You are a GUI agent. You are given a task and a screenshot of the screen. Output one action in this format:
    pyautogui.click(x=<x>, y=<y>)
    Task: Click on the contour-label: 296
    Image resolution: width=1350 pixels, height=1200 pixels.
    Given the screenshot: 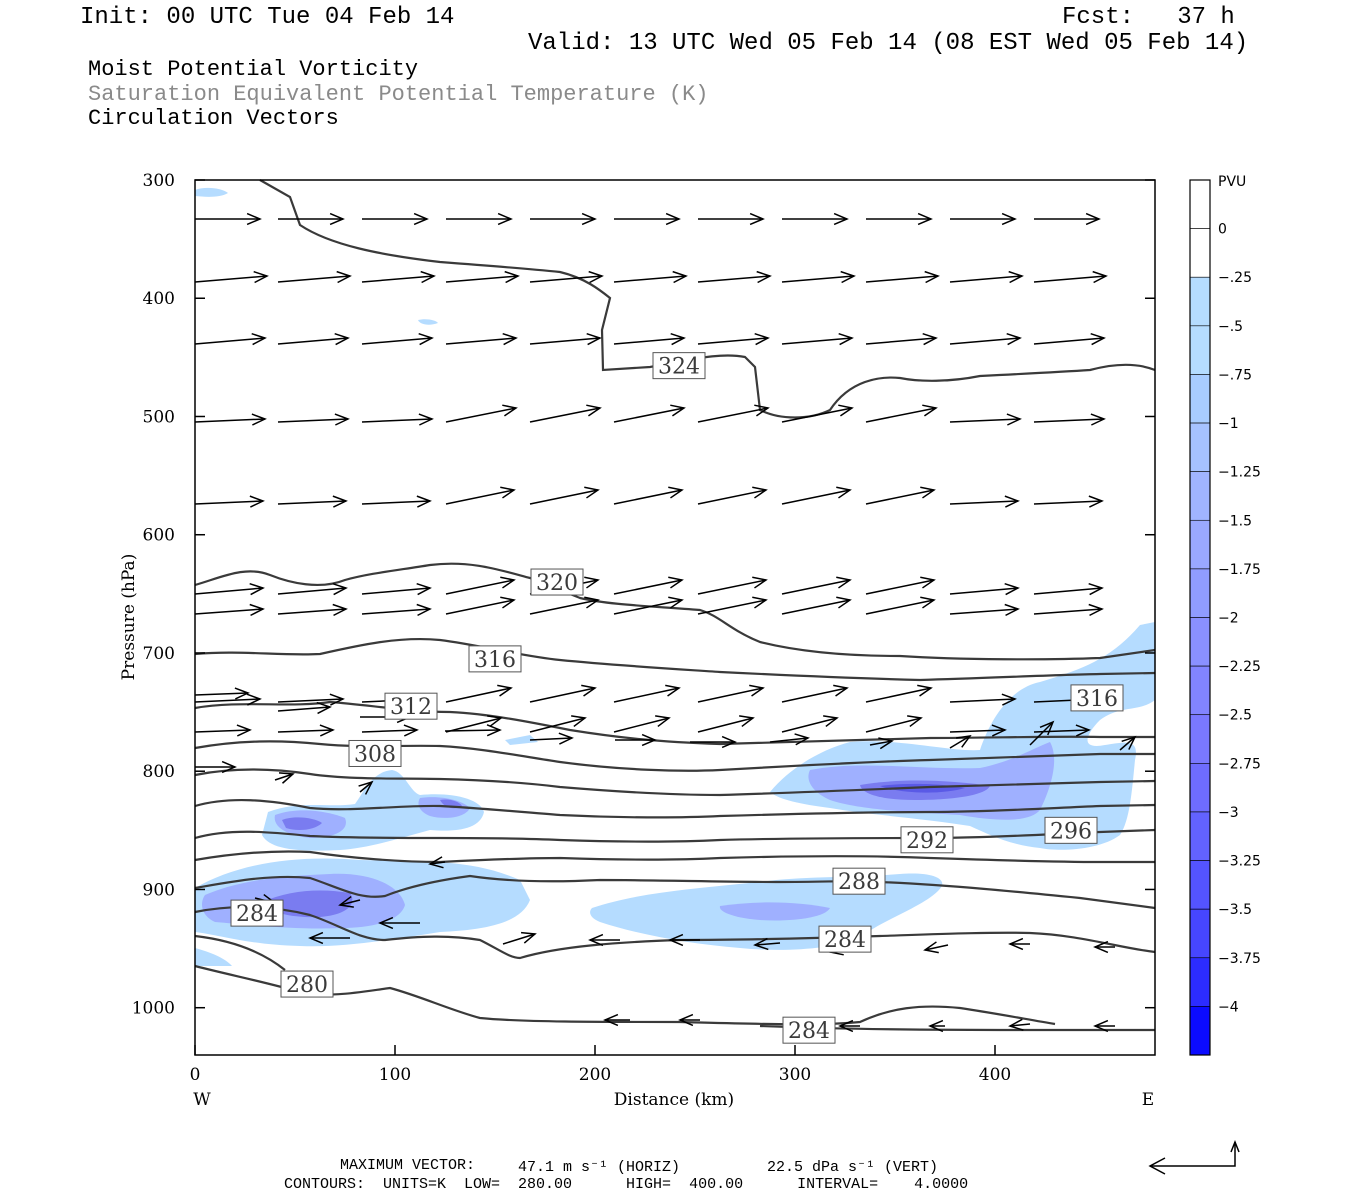 What is the action you would take?
    pyautogui.click(x=1071, y=831)
    